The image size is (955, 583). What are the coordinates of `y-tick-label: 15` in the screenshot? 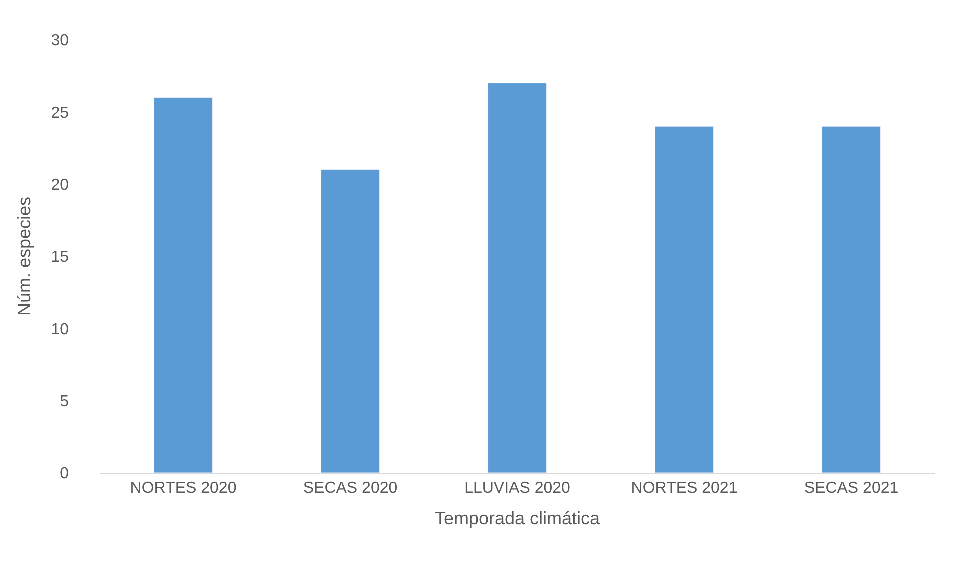 It's located at (60, 257).